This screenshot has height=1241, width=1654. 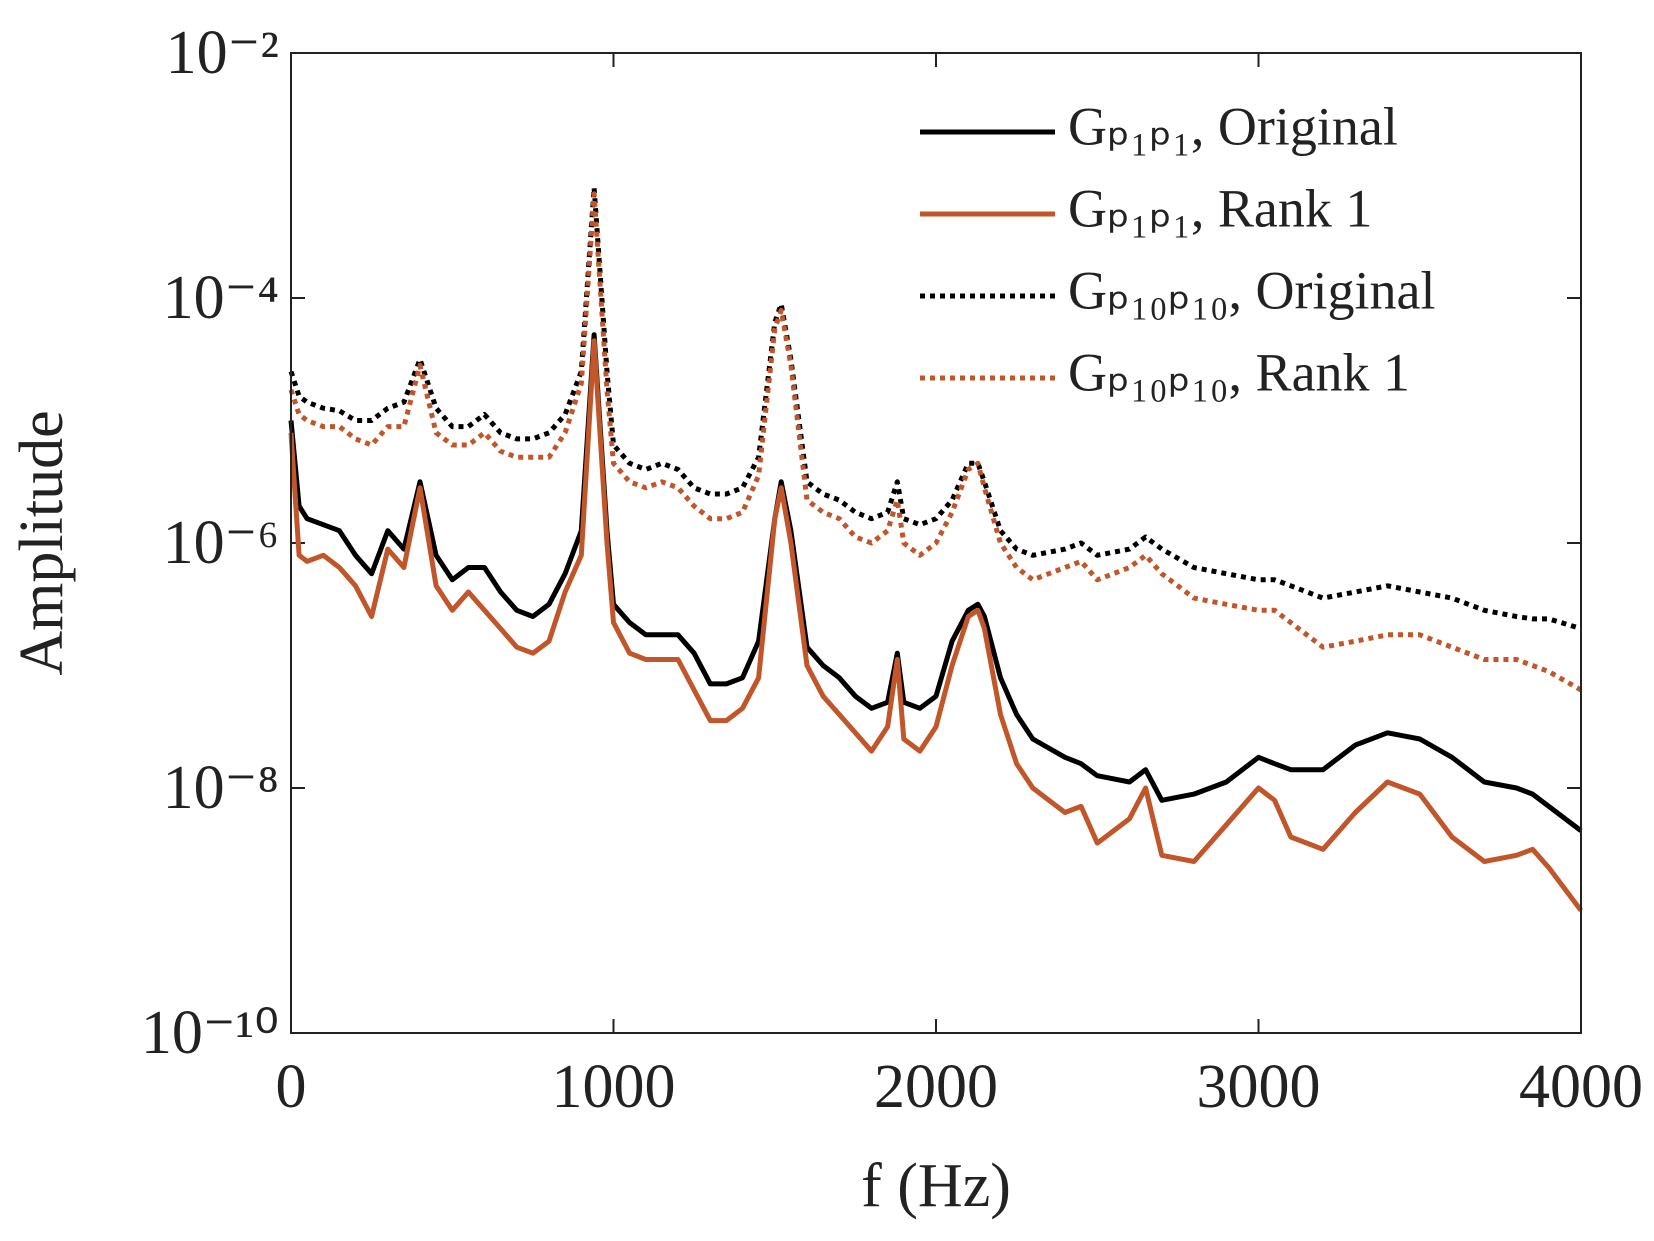 What do you see at coordinates (614, 1087) in the screenshot?
I see `x-tick-label: 1000` at bounding box center [614, 1087].